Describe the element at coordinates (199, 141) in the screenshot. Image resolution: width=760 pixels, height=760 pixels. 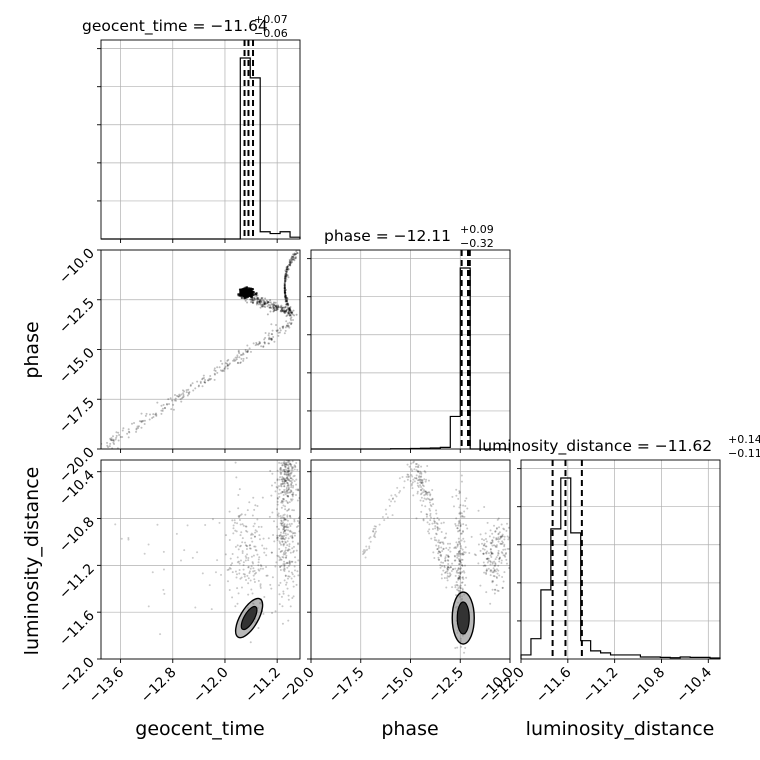
I see `geocent-time-histogram-panel` at that location.